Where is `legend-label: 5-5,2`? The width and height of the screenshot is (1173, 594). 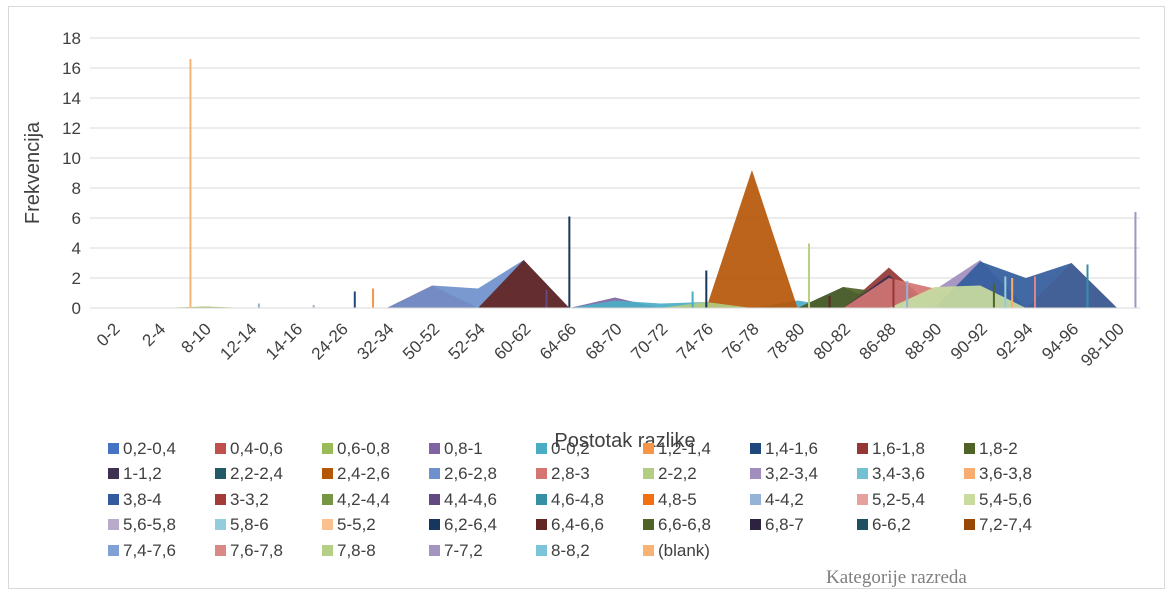
legend-label: 5-5,2 is located at coordinates (356, 524).